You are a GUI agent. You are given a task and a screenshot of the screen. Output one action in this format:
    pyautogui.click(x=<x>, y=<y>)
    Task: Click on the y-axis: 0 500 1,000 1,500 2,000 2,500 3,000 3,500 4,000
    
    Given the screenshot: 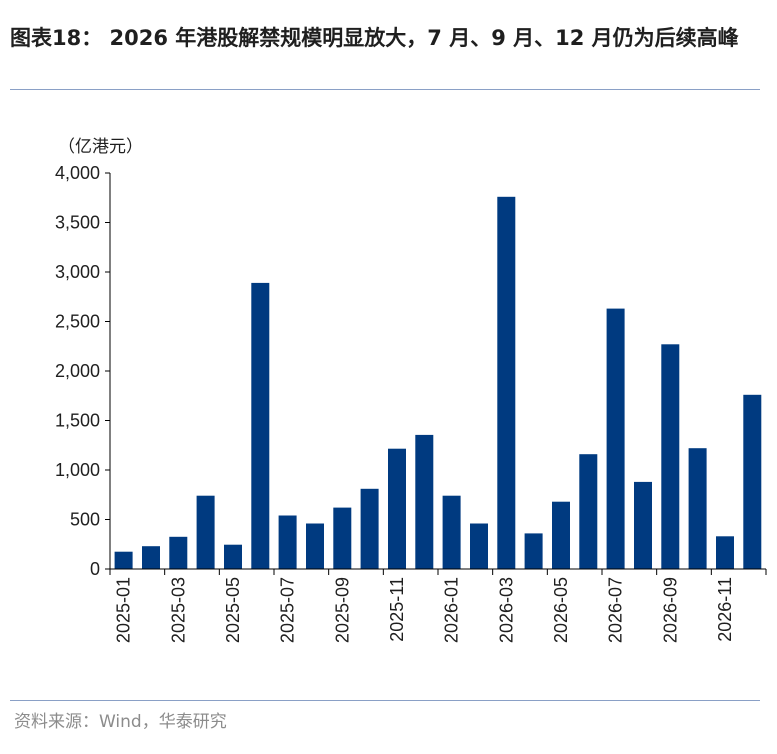 What is the action you would take?
    pyautogui.click(x=83, y=371)
    